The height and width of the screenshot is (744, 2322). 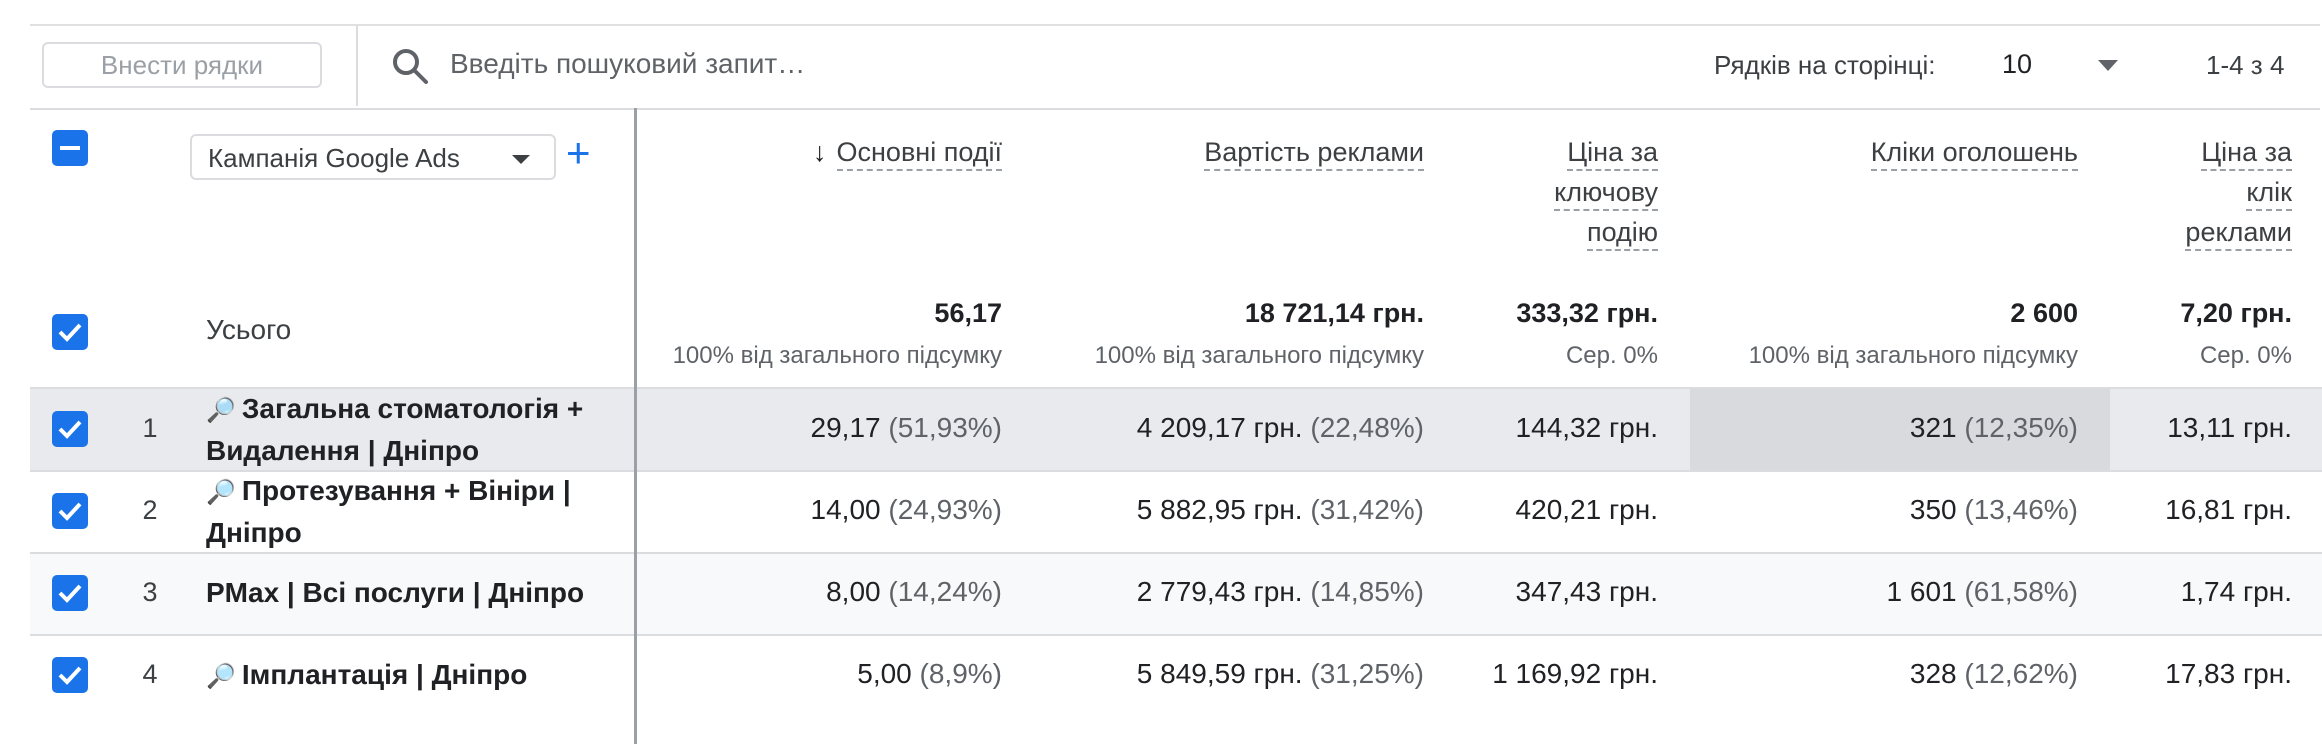 I want to click on rows-per-page-select: 10, so click(x=2017, y=64).